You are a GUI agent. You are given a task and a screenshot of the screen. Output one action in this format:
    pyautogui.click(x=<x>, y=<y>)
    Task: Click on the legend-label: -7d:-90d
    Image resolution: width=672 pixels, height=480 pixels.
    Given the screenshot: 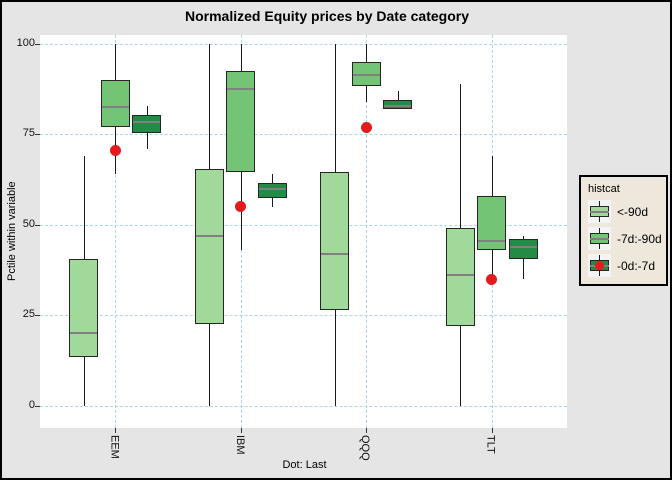 What is the action you would take?
    pyautogui.click(x=639, y=238)
    